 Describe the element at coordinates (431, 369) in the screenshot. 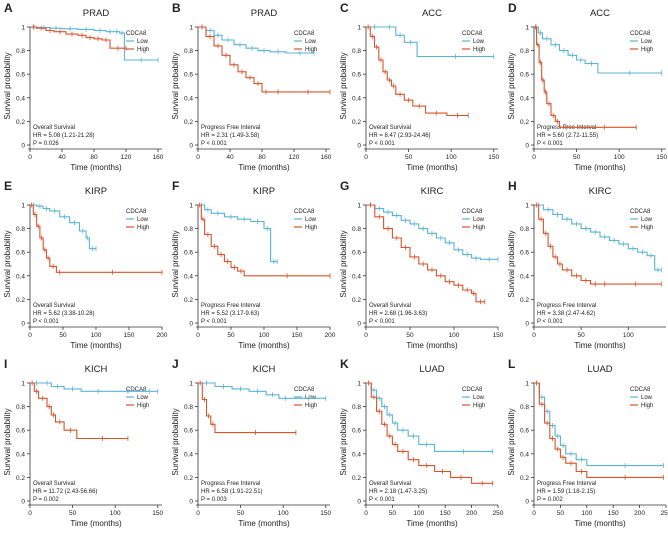

I see `chart-title: LUAD` at that location.